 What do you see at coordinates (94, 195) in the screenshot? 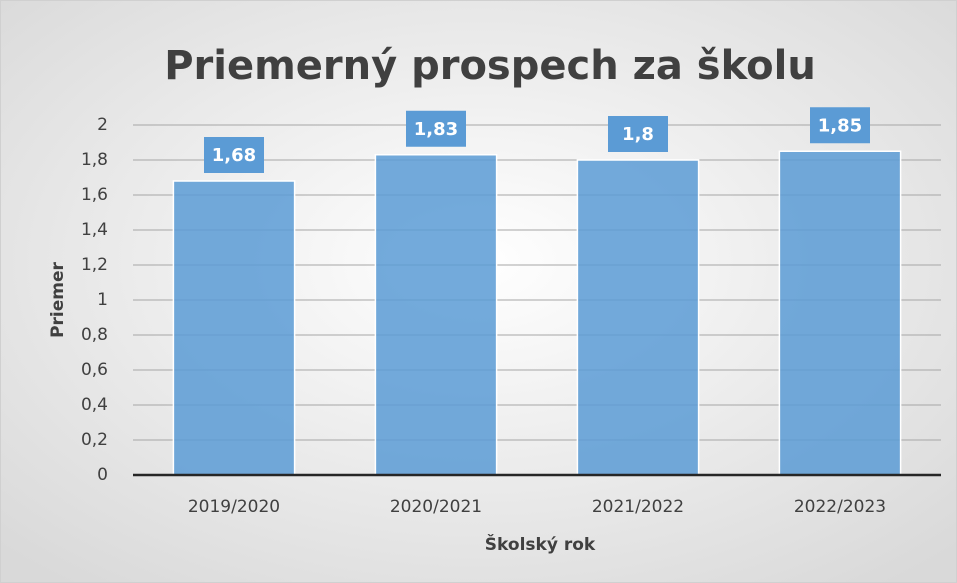
I see `y-tick-label: 1,6` at bounding box center [94, 195].